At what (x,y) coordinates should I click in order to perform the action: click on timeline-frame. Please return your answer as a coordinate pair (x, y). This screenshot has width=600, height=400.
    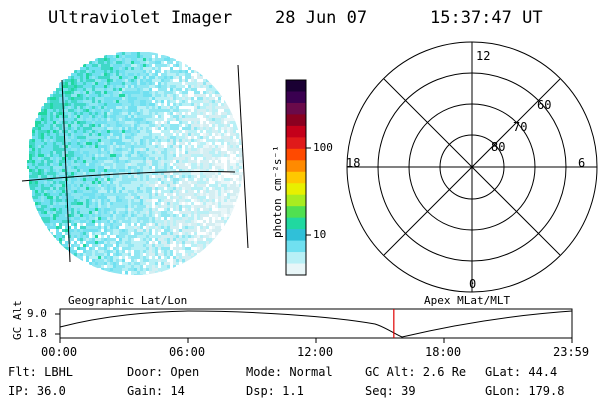
    Looking at the image, I should click on (316, 323).